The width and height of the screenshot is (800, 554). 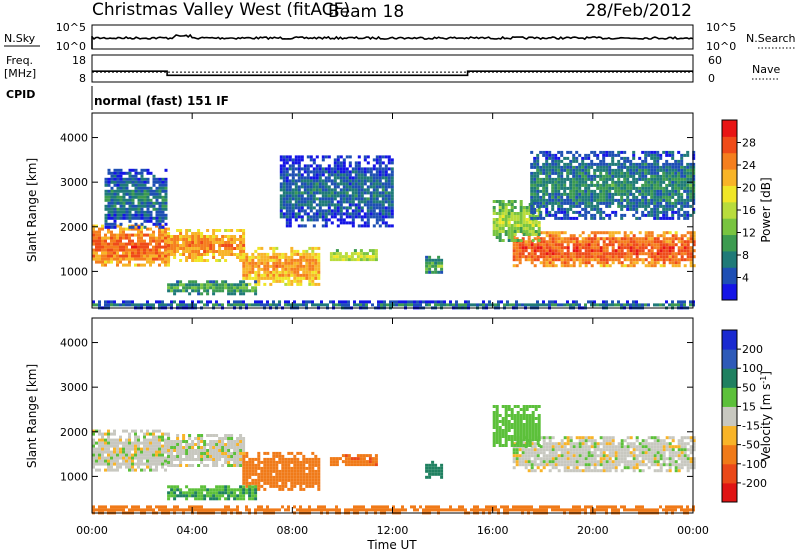 What do you see at coordinates (20, 73) in the screenshot?
I see `freq-unit-label: [MHz]` at bounding box center [20, 73].